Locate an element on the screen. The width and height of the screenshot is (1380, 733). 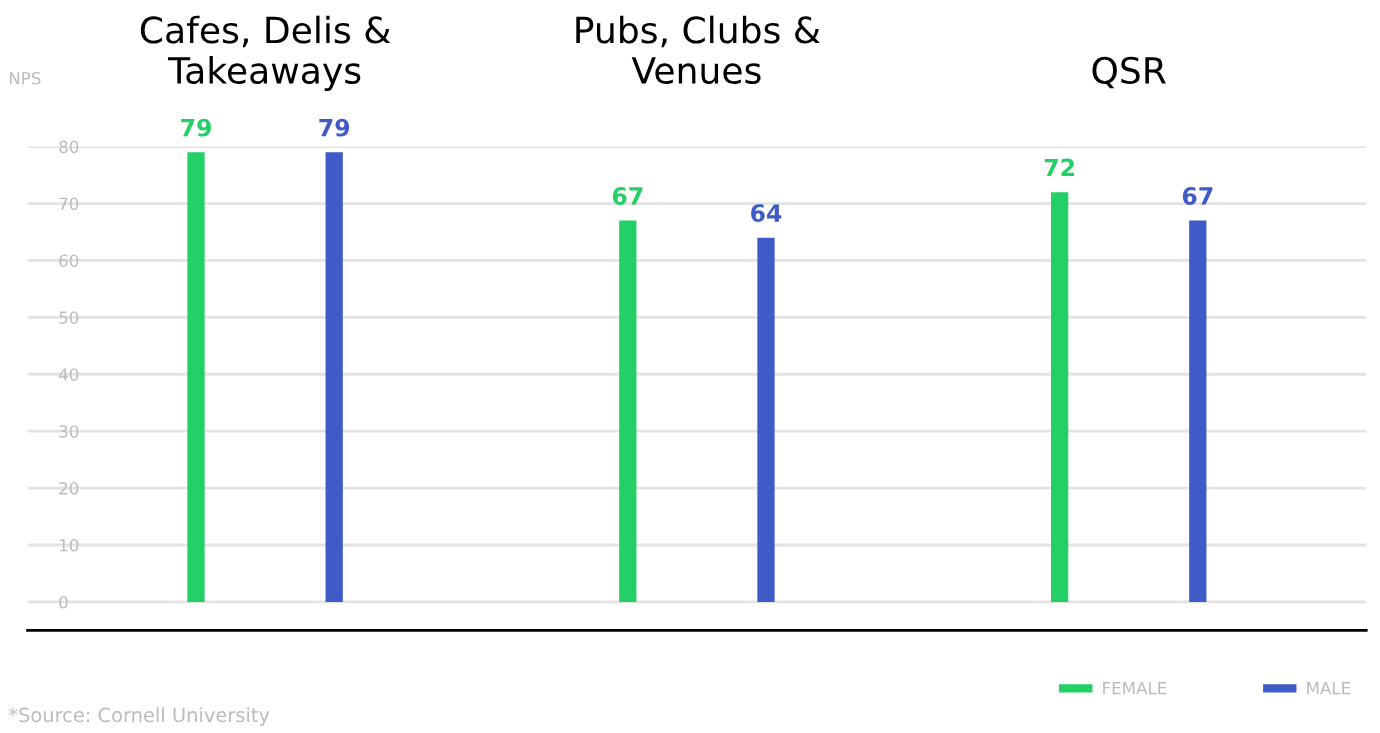
text: *Source: Cornell University is located at coordinates (139, 717).